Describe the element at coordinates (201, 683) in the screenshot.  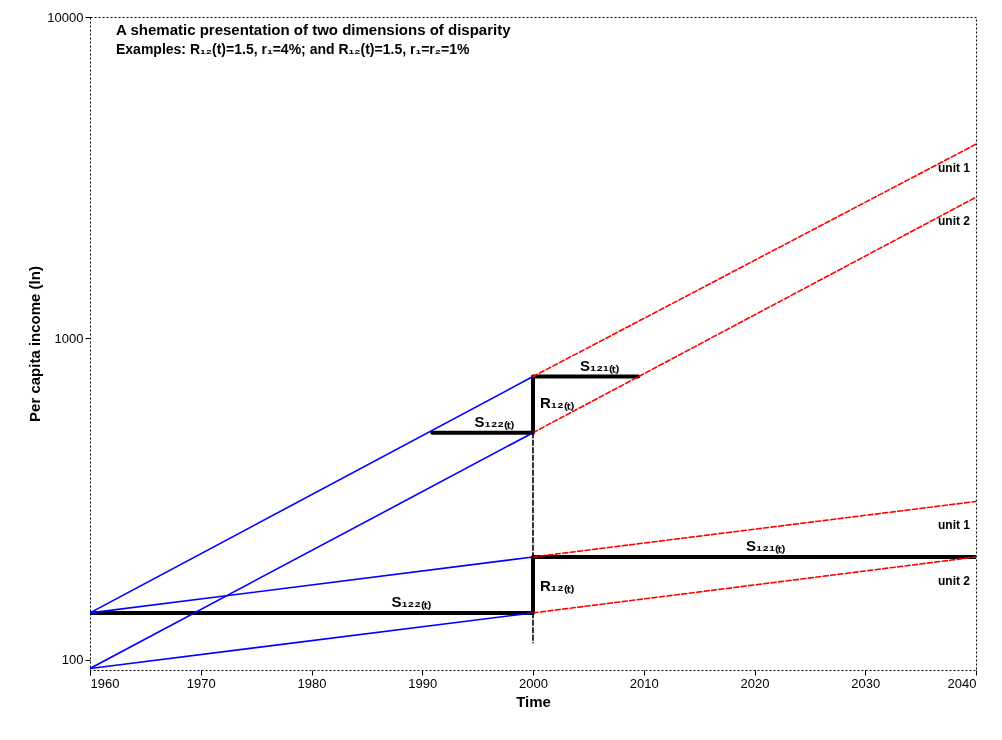
I see `x-tick-label: 1970` at that location.